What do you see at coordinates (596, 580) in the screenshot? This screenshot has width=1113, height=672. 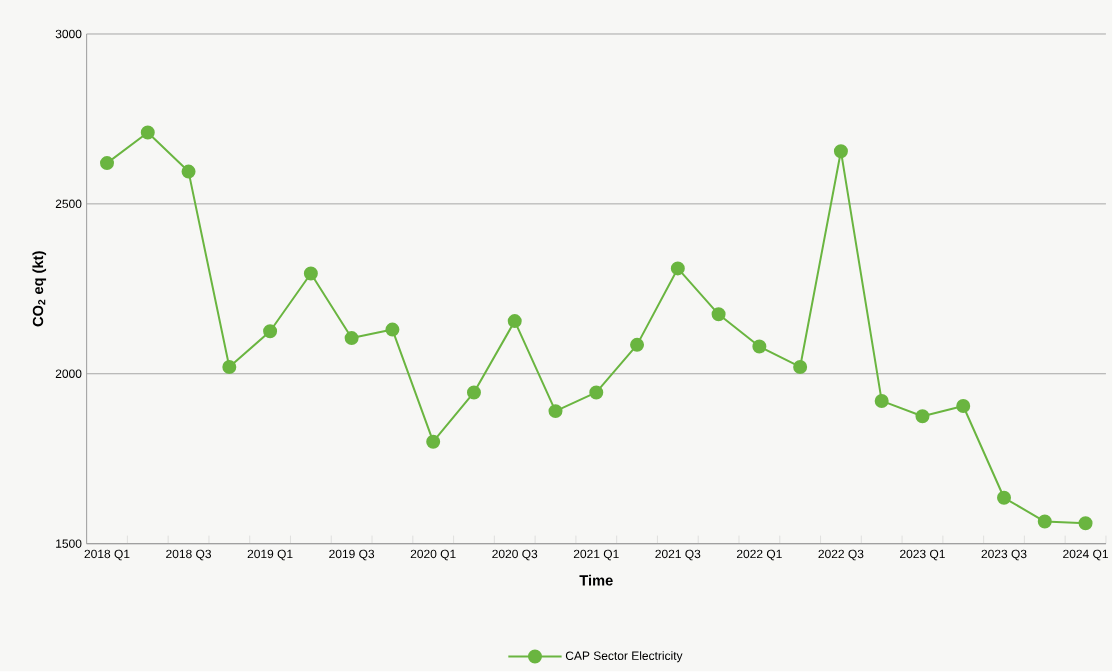 I see `x-axis-title: Time` at bounding box center [596, 580].